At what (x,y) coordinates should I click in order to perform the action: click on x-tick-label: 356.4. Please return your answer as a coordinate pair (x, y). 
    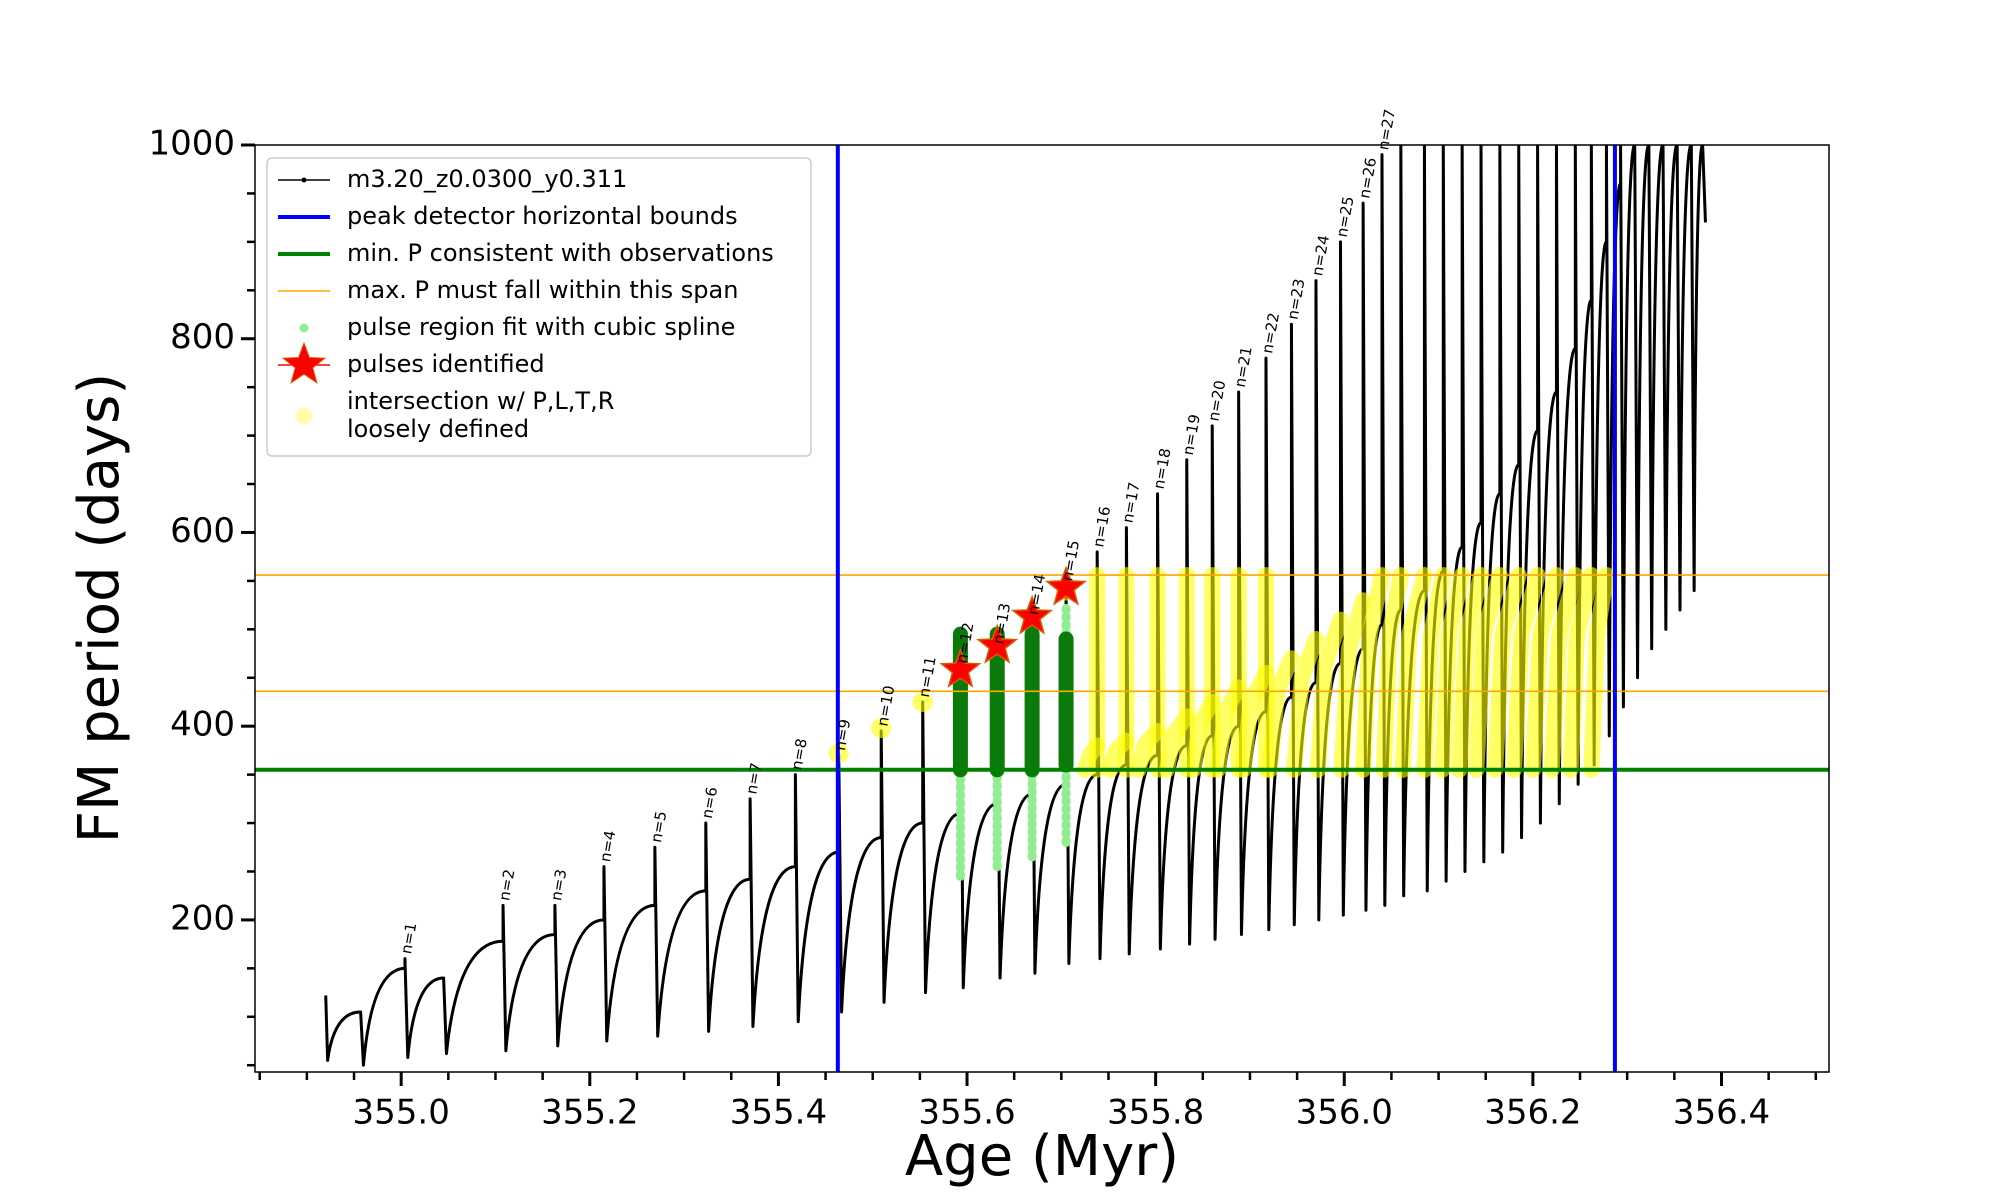
    Looking at the image, I should click on (1721, 1113).